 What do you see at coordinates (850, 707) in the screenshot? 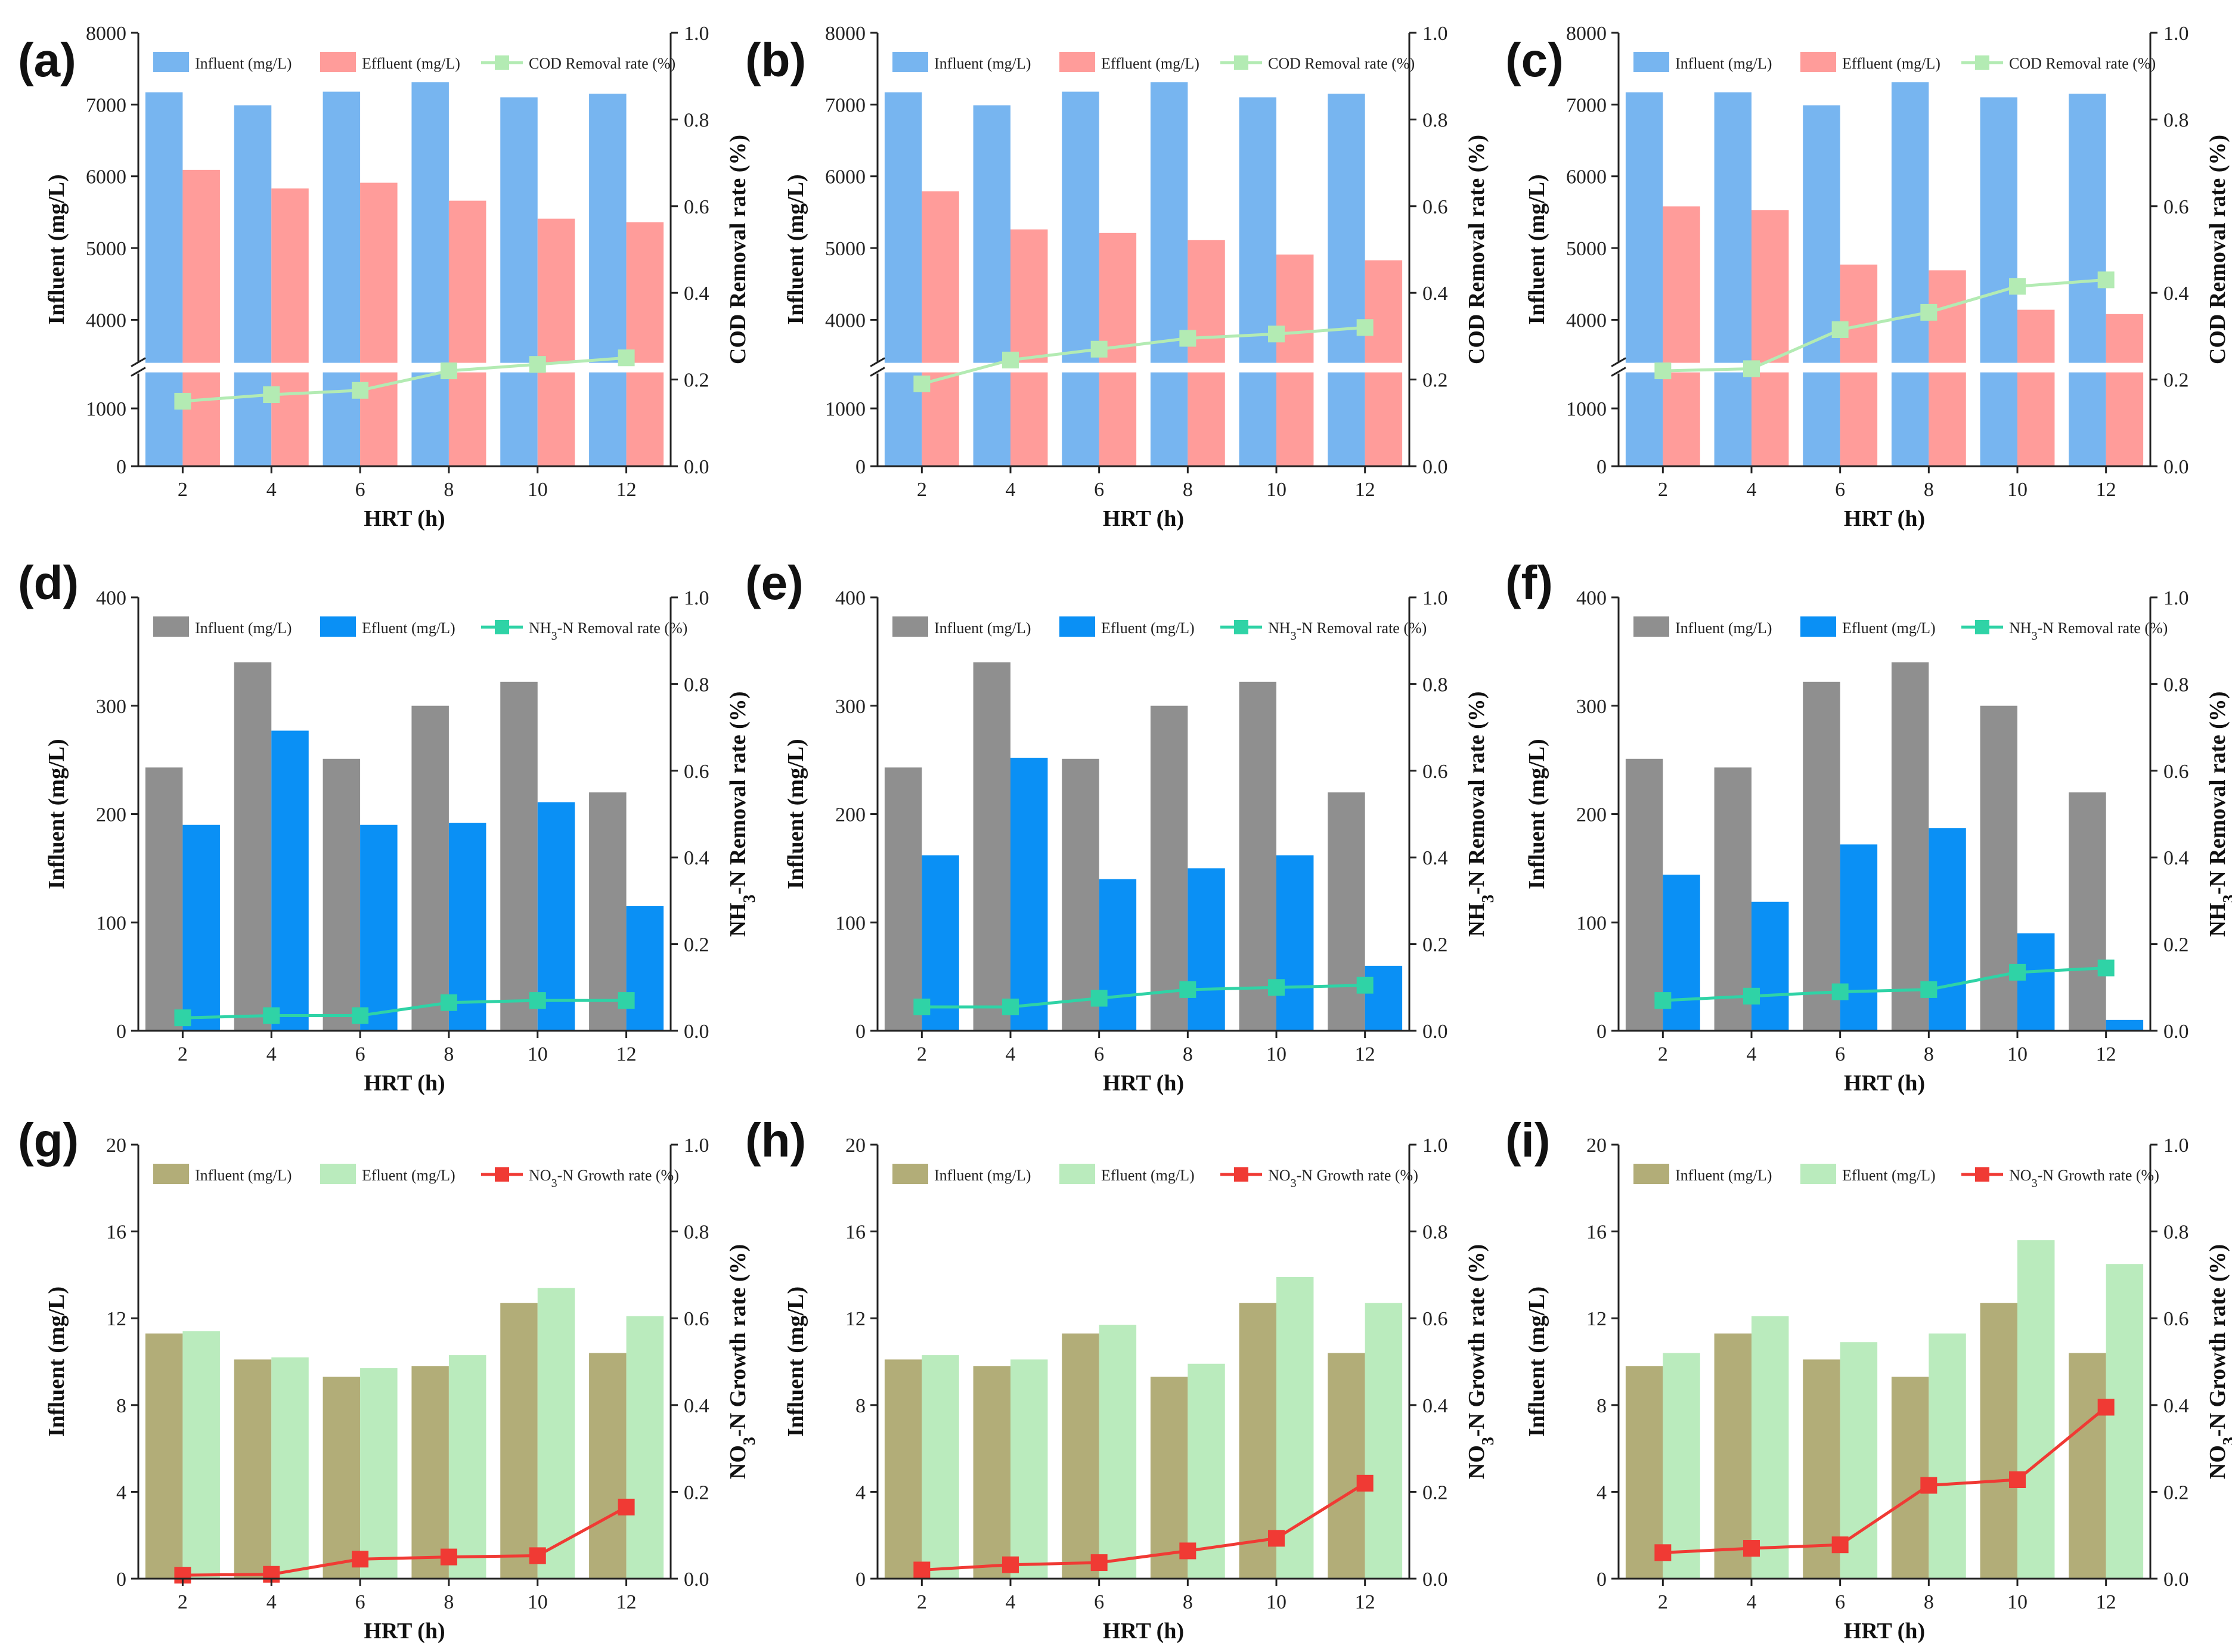
I see `y-tick-label: 300` at bounding box center [850, 707].